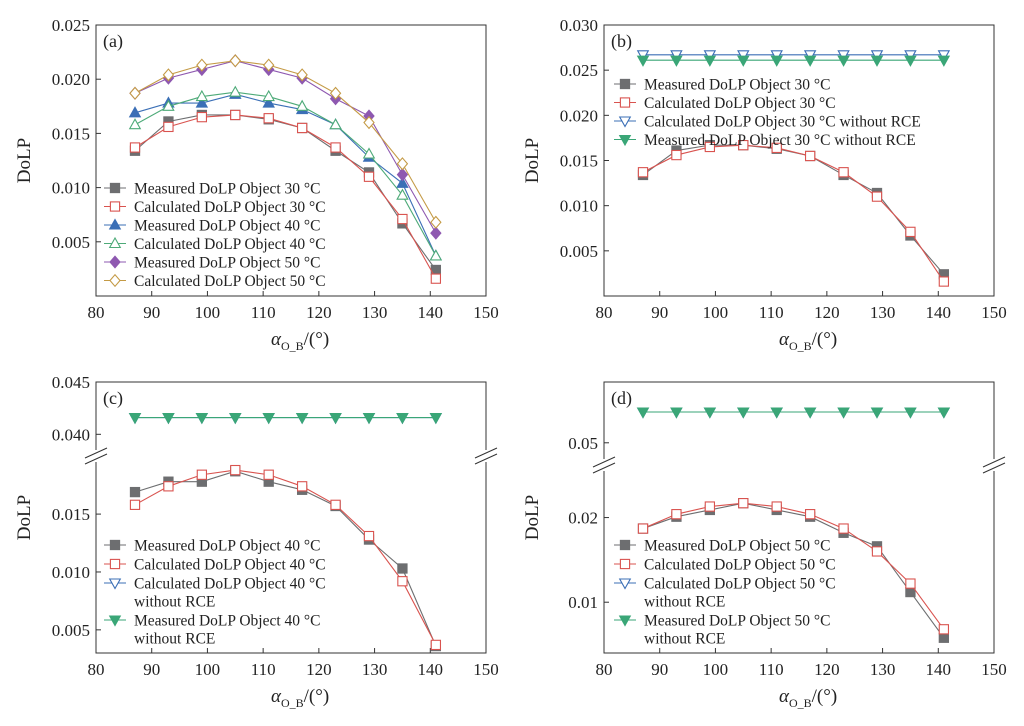 The height and width of the screenshot is (726, 1024). What do you see at coordinates (579, 70) in the screenshot?
I see `y-tick-label: 0.025` at bounding box center [579, 70].